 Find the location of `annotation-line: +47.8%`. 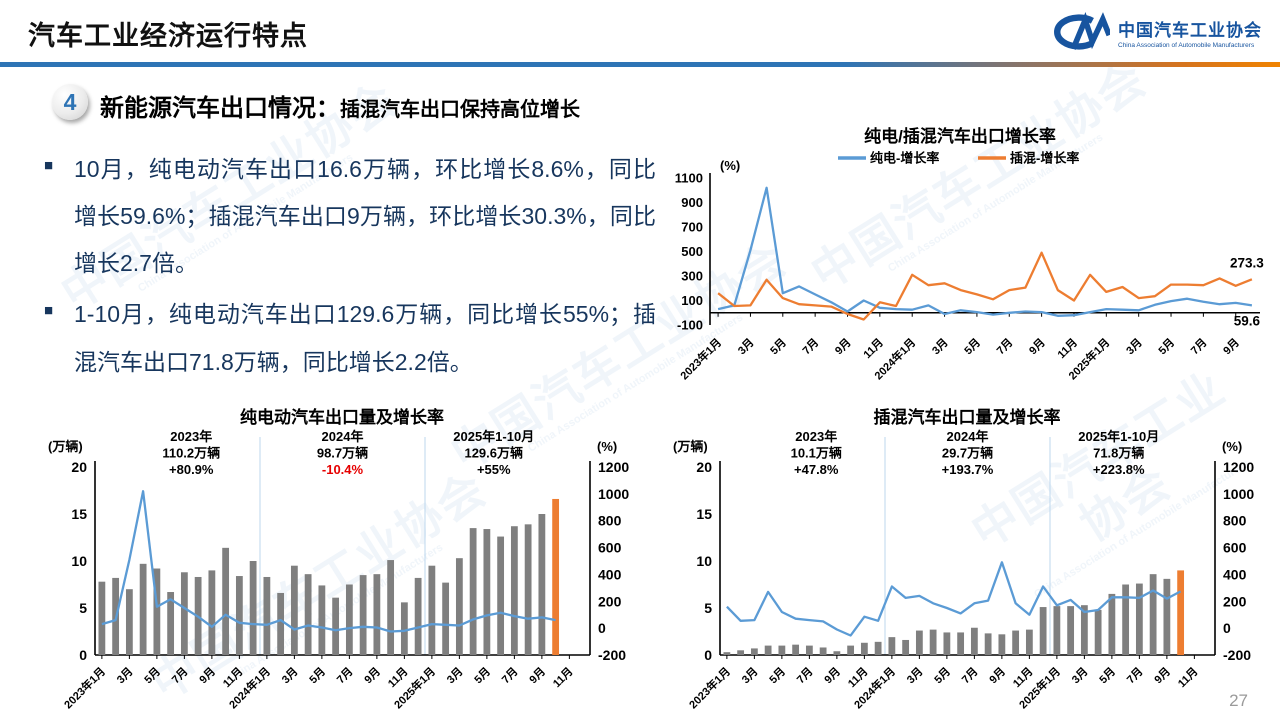

annotation-line: +47.8% is located at coordinates (816, 469).